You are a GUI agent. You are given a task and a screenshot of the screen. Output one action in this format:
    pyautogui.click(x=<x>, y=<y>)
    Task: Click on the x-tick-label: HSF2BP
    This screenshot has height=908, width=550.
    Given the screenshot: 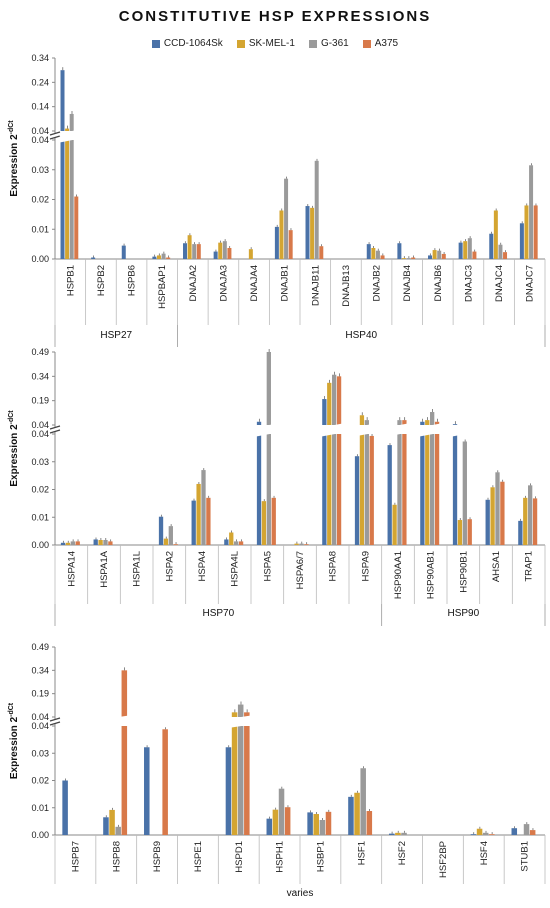 What is the action you would take?
    pyautogui.click(x=443, y=859)
    